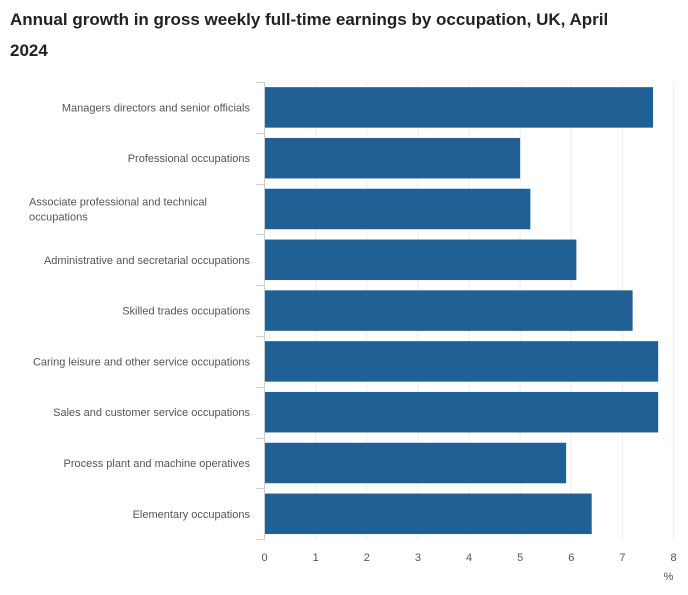 The image size is (688, 595). I want to click on x-tick-label-7: 7, so click(622, 558).